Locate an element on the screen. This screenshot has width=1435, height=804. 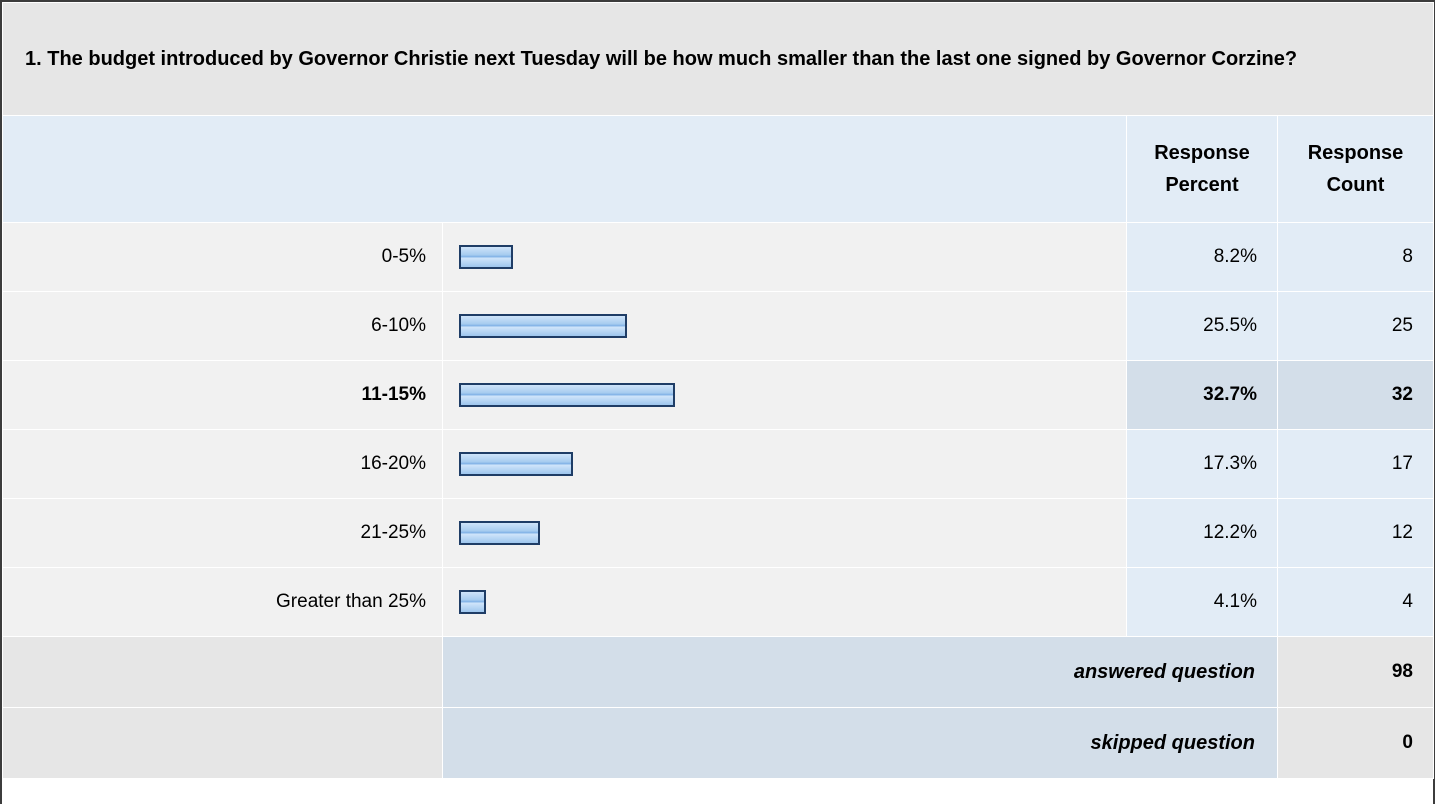
response-count: 25 is located at coordinates (1355, 326).